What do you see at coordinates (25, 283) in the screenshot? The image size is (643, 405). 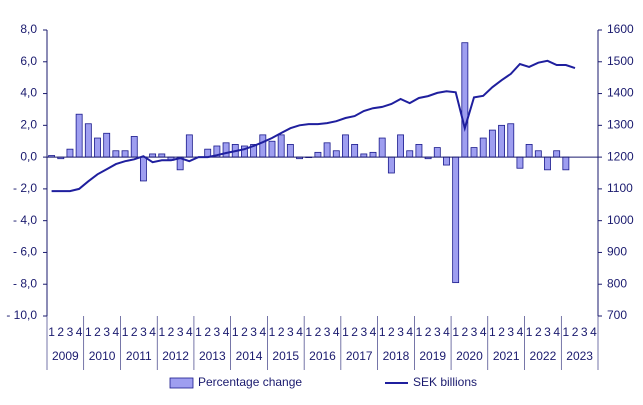 I see `y-tick-label: - 8,0` at bounding box center [25, 283].